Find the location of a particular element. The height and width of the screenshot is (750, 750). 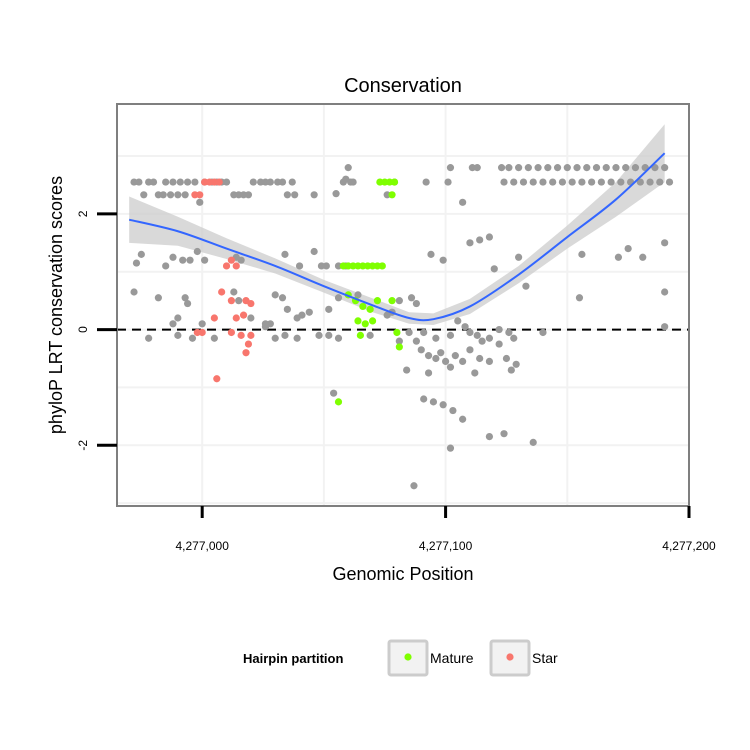

y-axis-label: phyloP LRT conservation scores is located at coordinates (56, 305).